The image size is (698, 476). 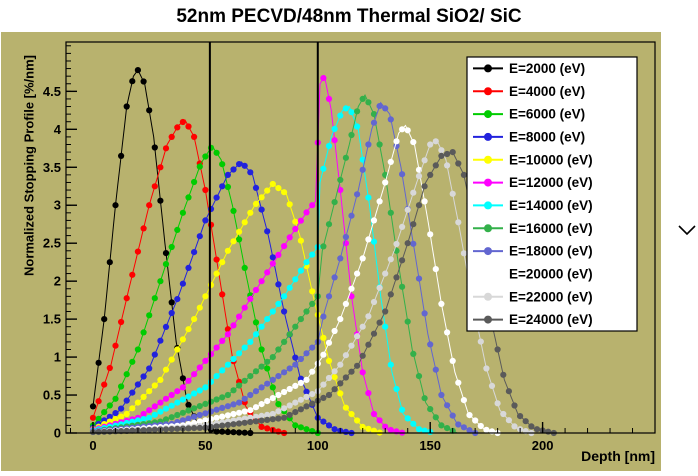 What do you see at coordinates (551, 159) in the screenshot?
I see `svg-text: E=10000 (eV)` at bounding box center [551, 159].